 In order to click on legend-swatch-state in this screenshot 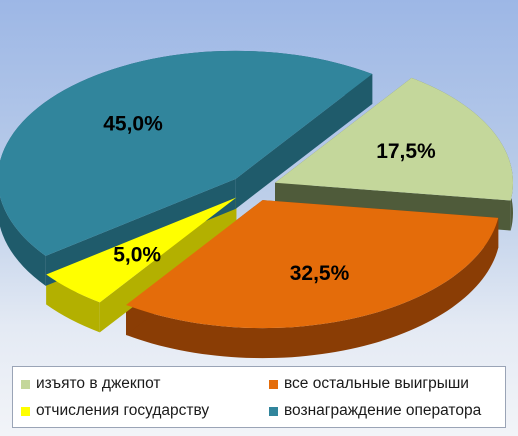, I will do `click(25, 411)`.